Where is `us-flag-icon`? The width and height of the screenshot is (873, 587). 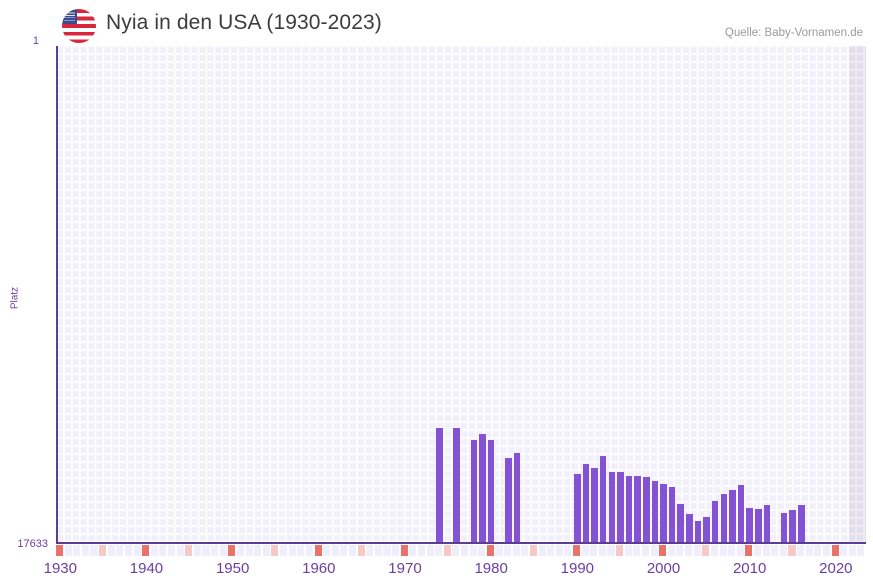 us-flag-icon is located at coordinates (79, 26).